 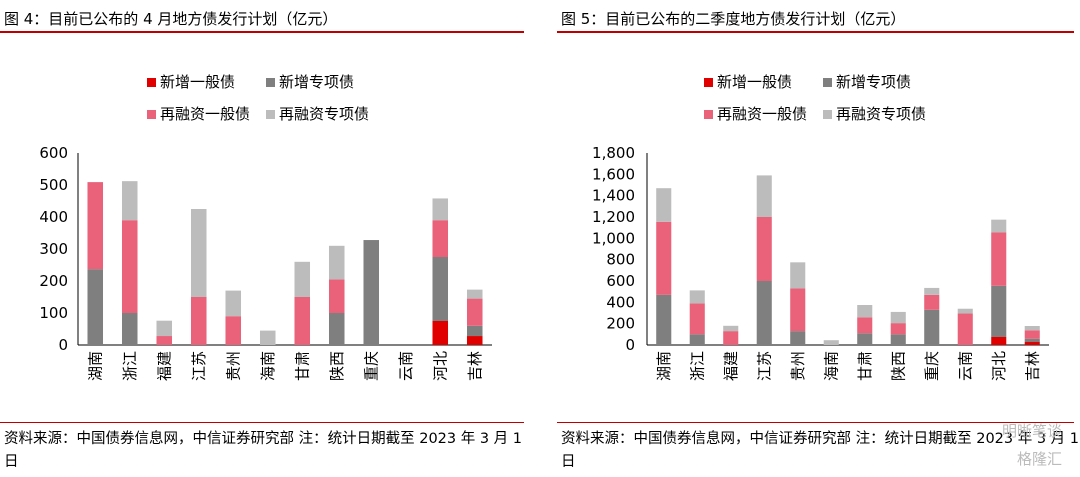 What do you see at coordinates (1031, 431) in the screenshot?
I see `watermark-text: 明晰笔谈` at bounding box center [1031, 431].